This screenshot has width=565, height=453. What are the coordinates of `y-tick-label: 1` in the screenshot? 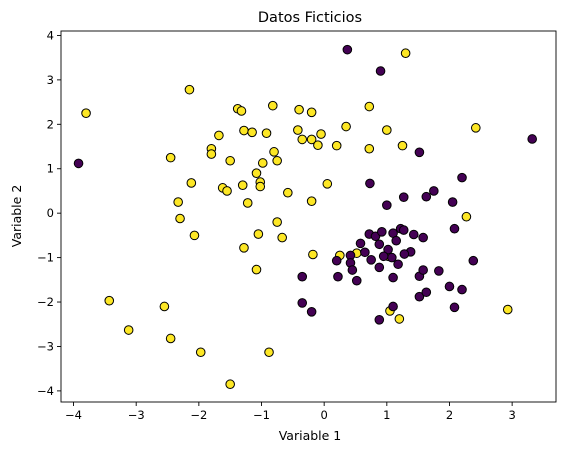 It's located at (50, 169).